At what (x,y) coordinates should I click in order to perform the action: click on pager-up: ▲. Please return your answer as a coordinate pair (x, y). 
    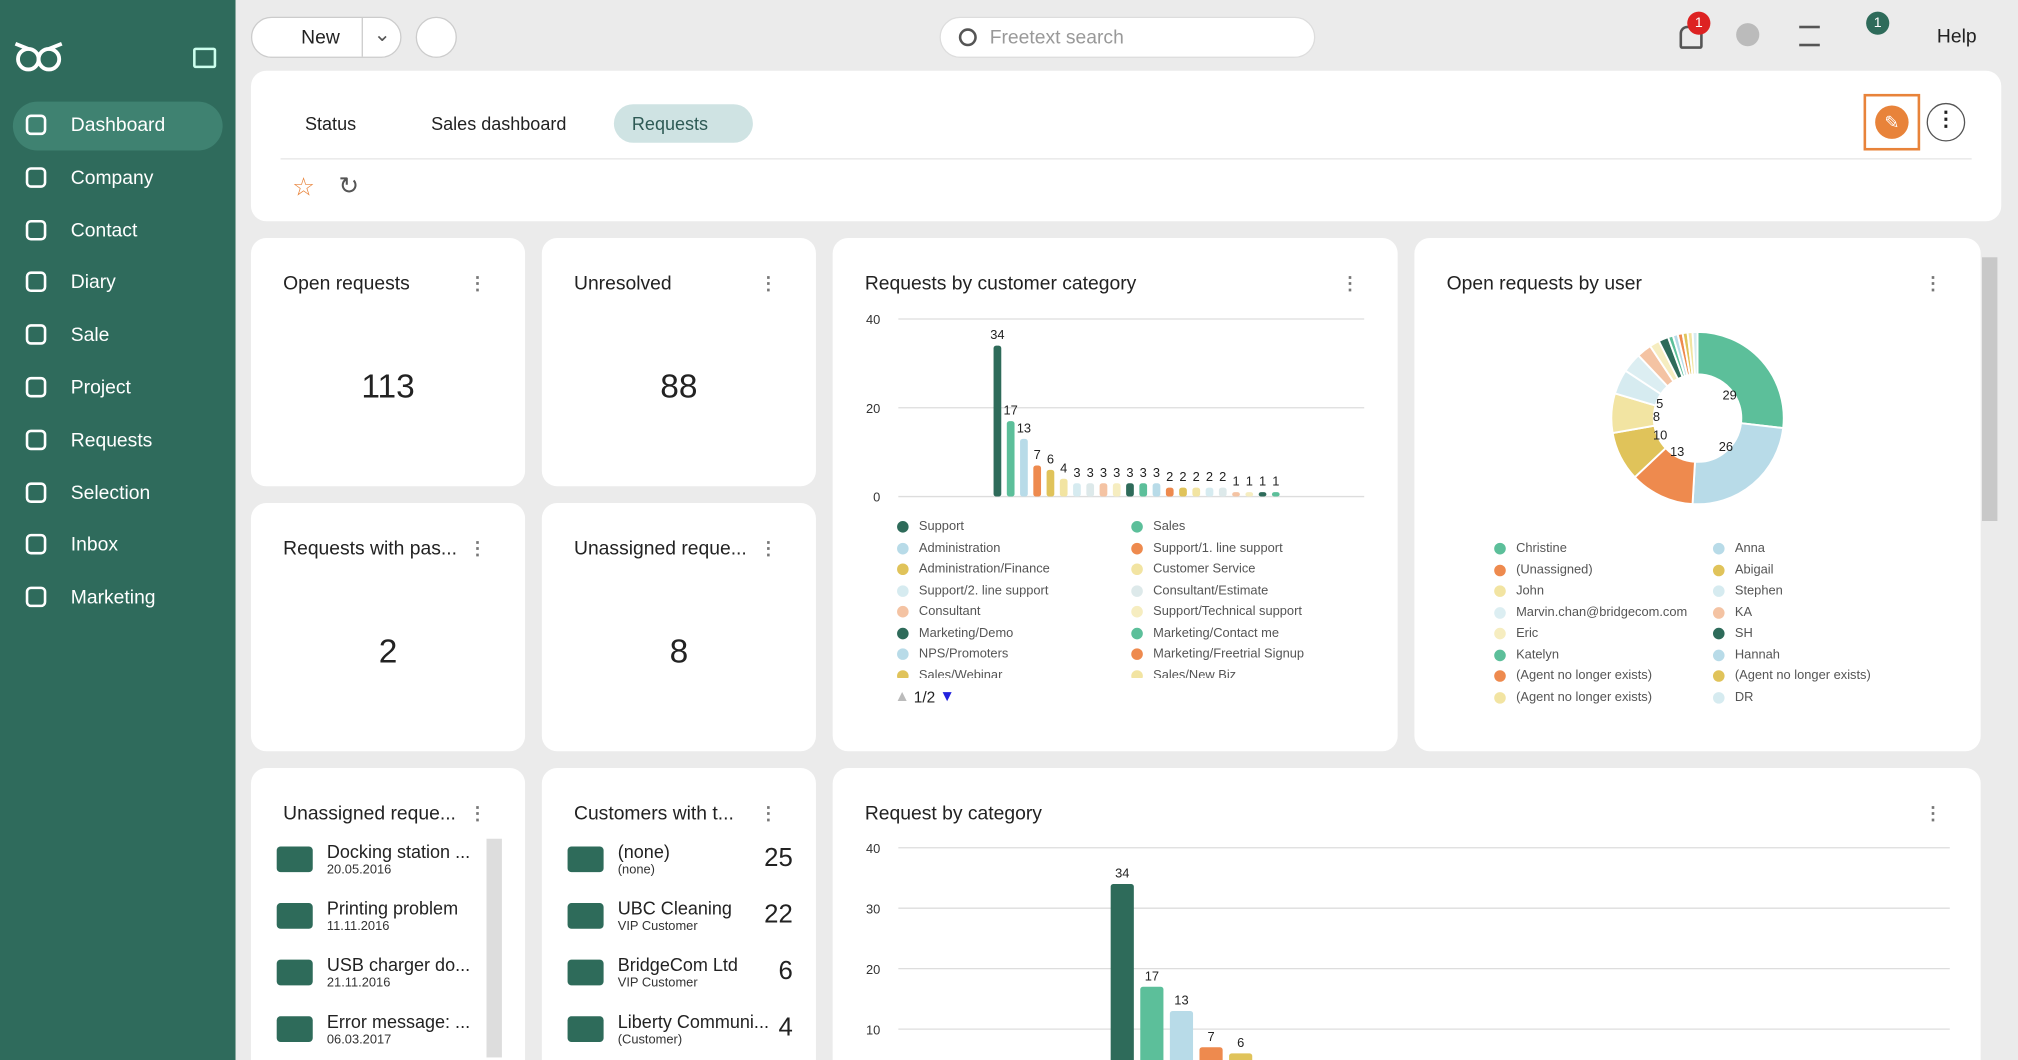
    Looking at the image, I should click on (902, 695).